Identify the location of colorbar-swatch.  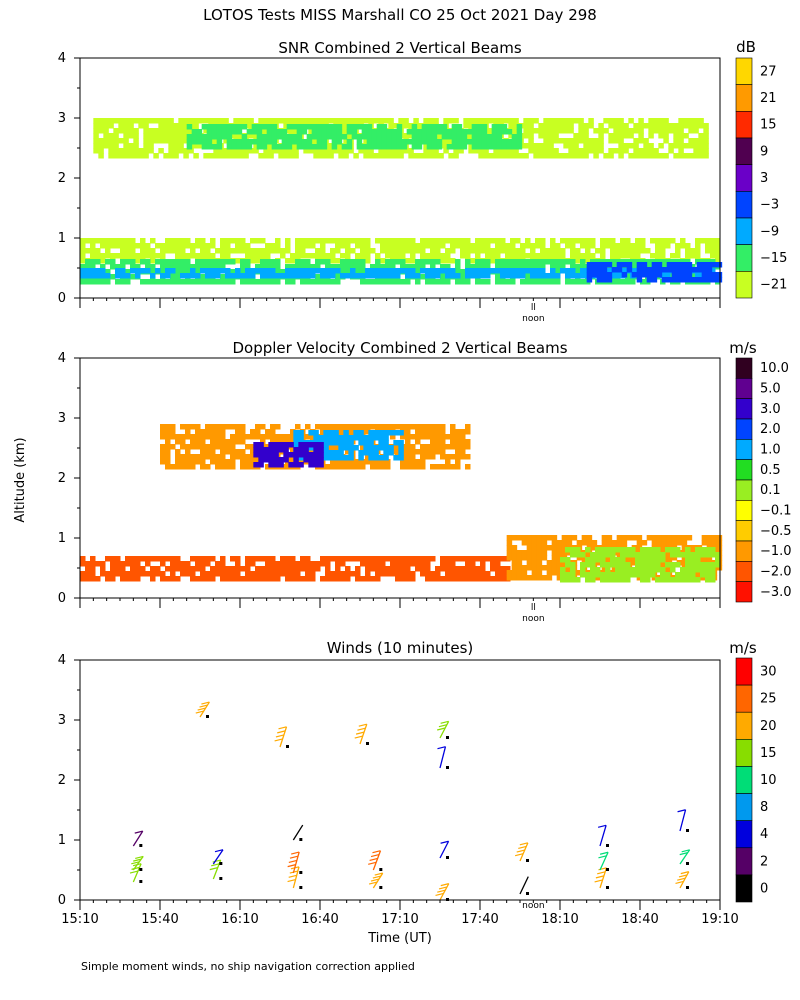
(744, 861).